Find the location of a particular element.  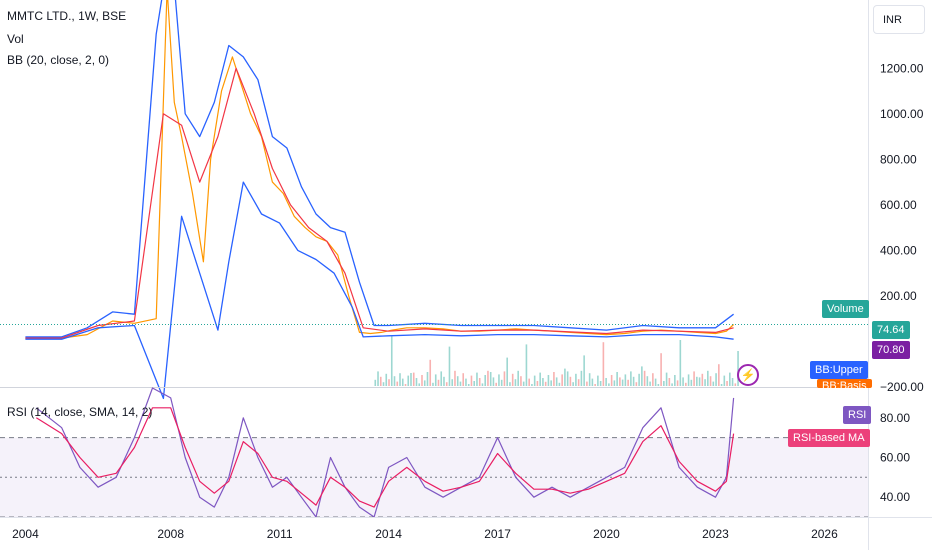

y-tick-label: −200.00 is located at coordinates (902, 387).